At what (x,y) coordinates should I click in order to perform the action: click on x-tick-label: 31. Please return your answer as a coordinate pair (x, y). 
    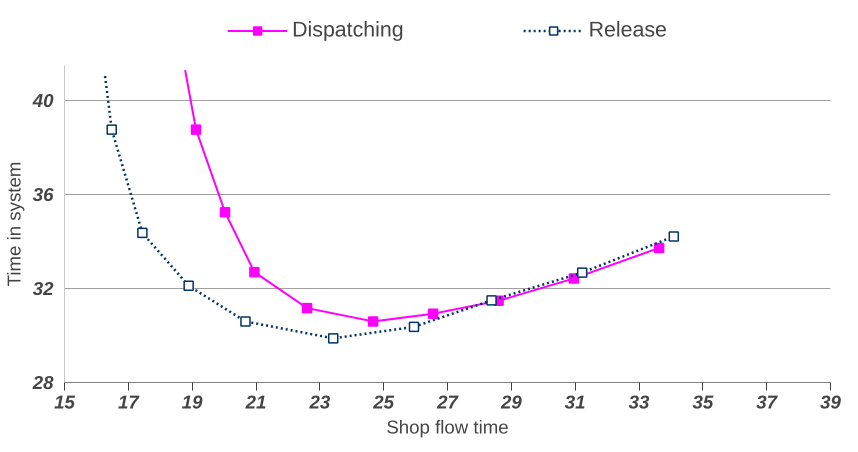
    Looking at the image, I should click on (575, 402).